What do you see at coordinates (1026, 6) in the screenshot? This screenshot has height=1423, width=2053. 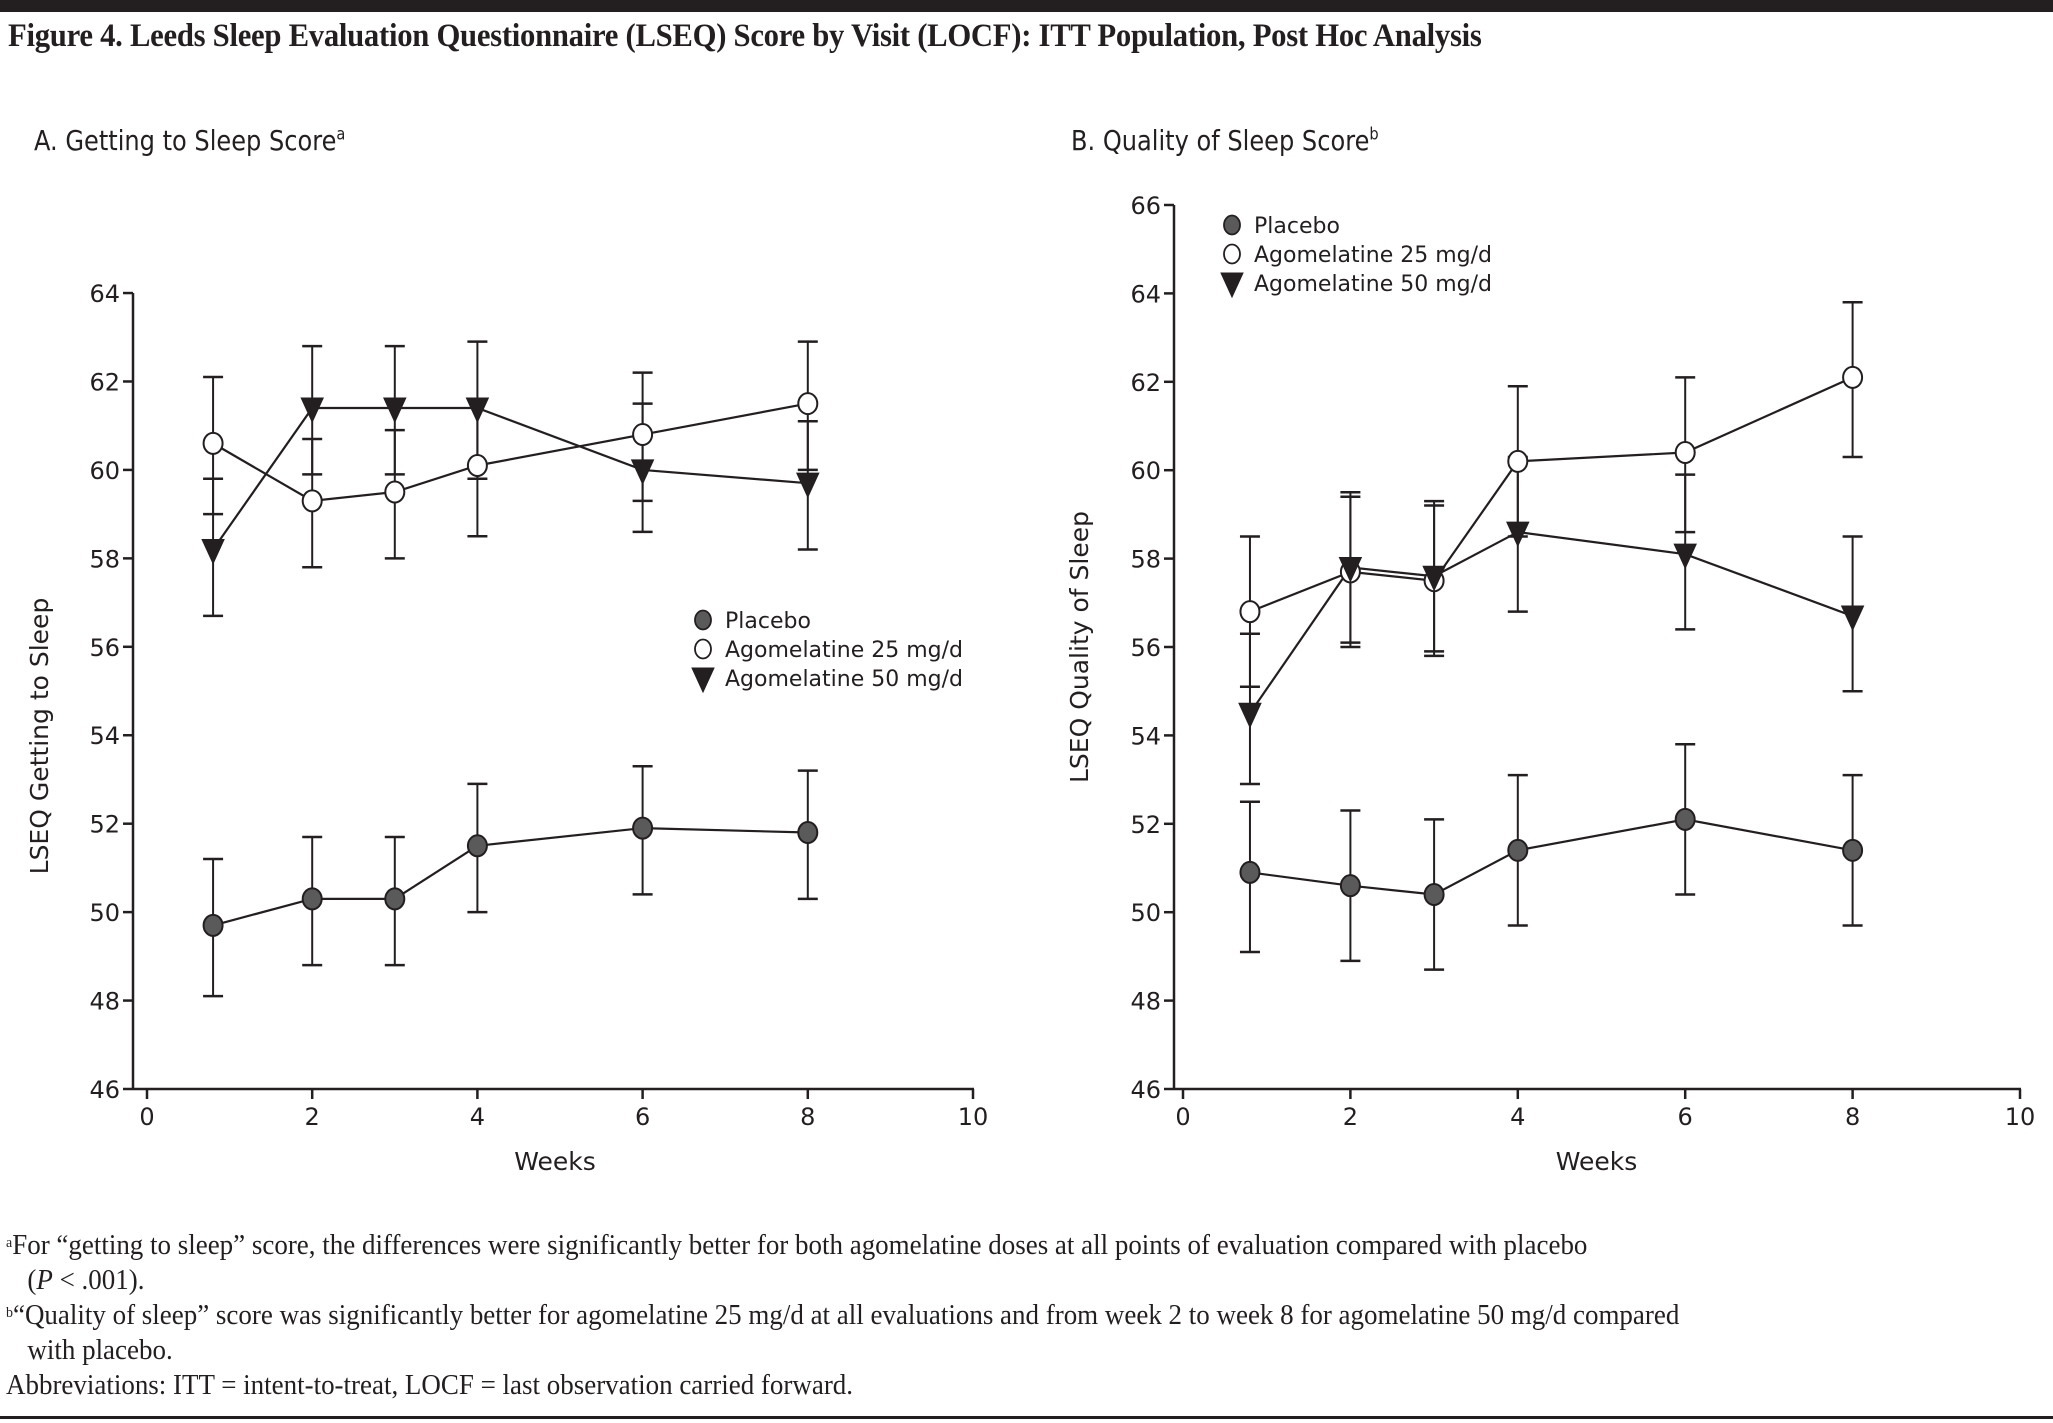 I see `top-rule` at bounding box center [1026, 6].